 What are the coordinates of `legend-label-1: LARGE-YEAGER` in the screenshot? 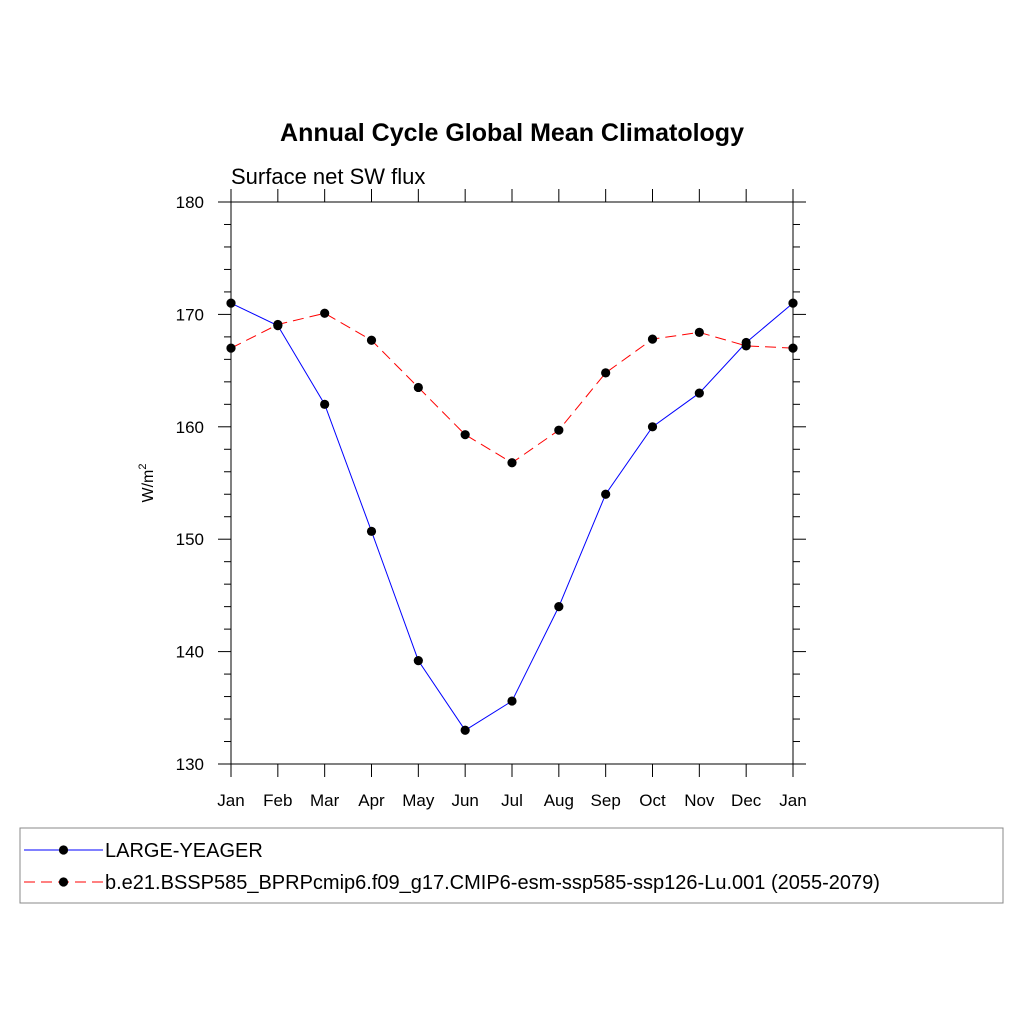 It's located at (184, 851).